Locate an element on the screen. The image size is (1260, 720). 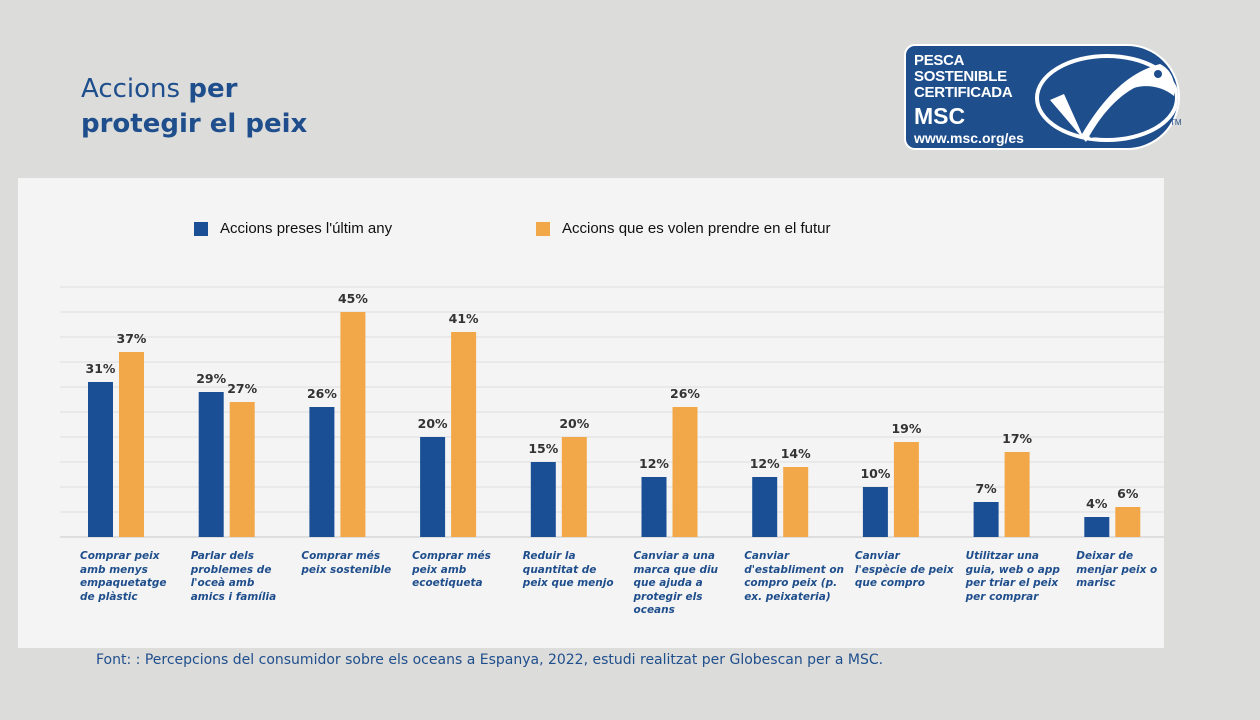
logo-trademark: TM is located at coordinates (1176, 122).